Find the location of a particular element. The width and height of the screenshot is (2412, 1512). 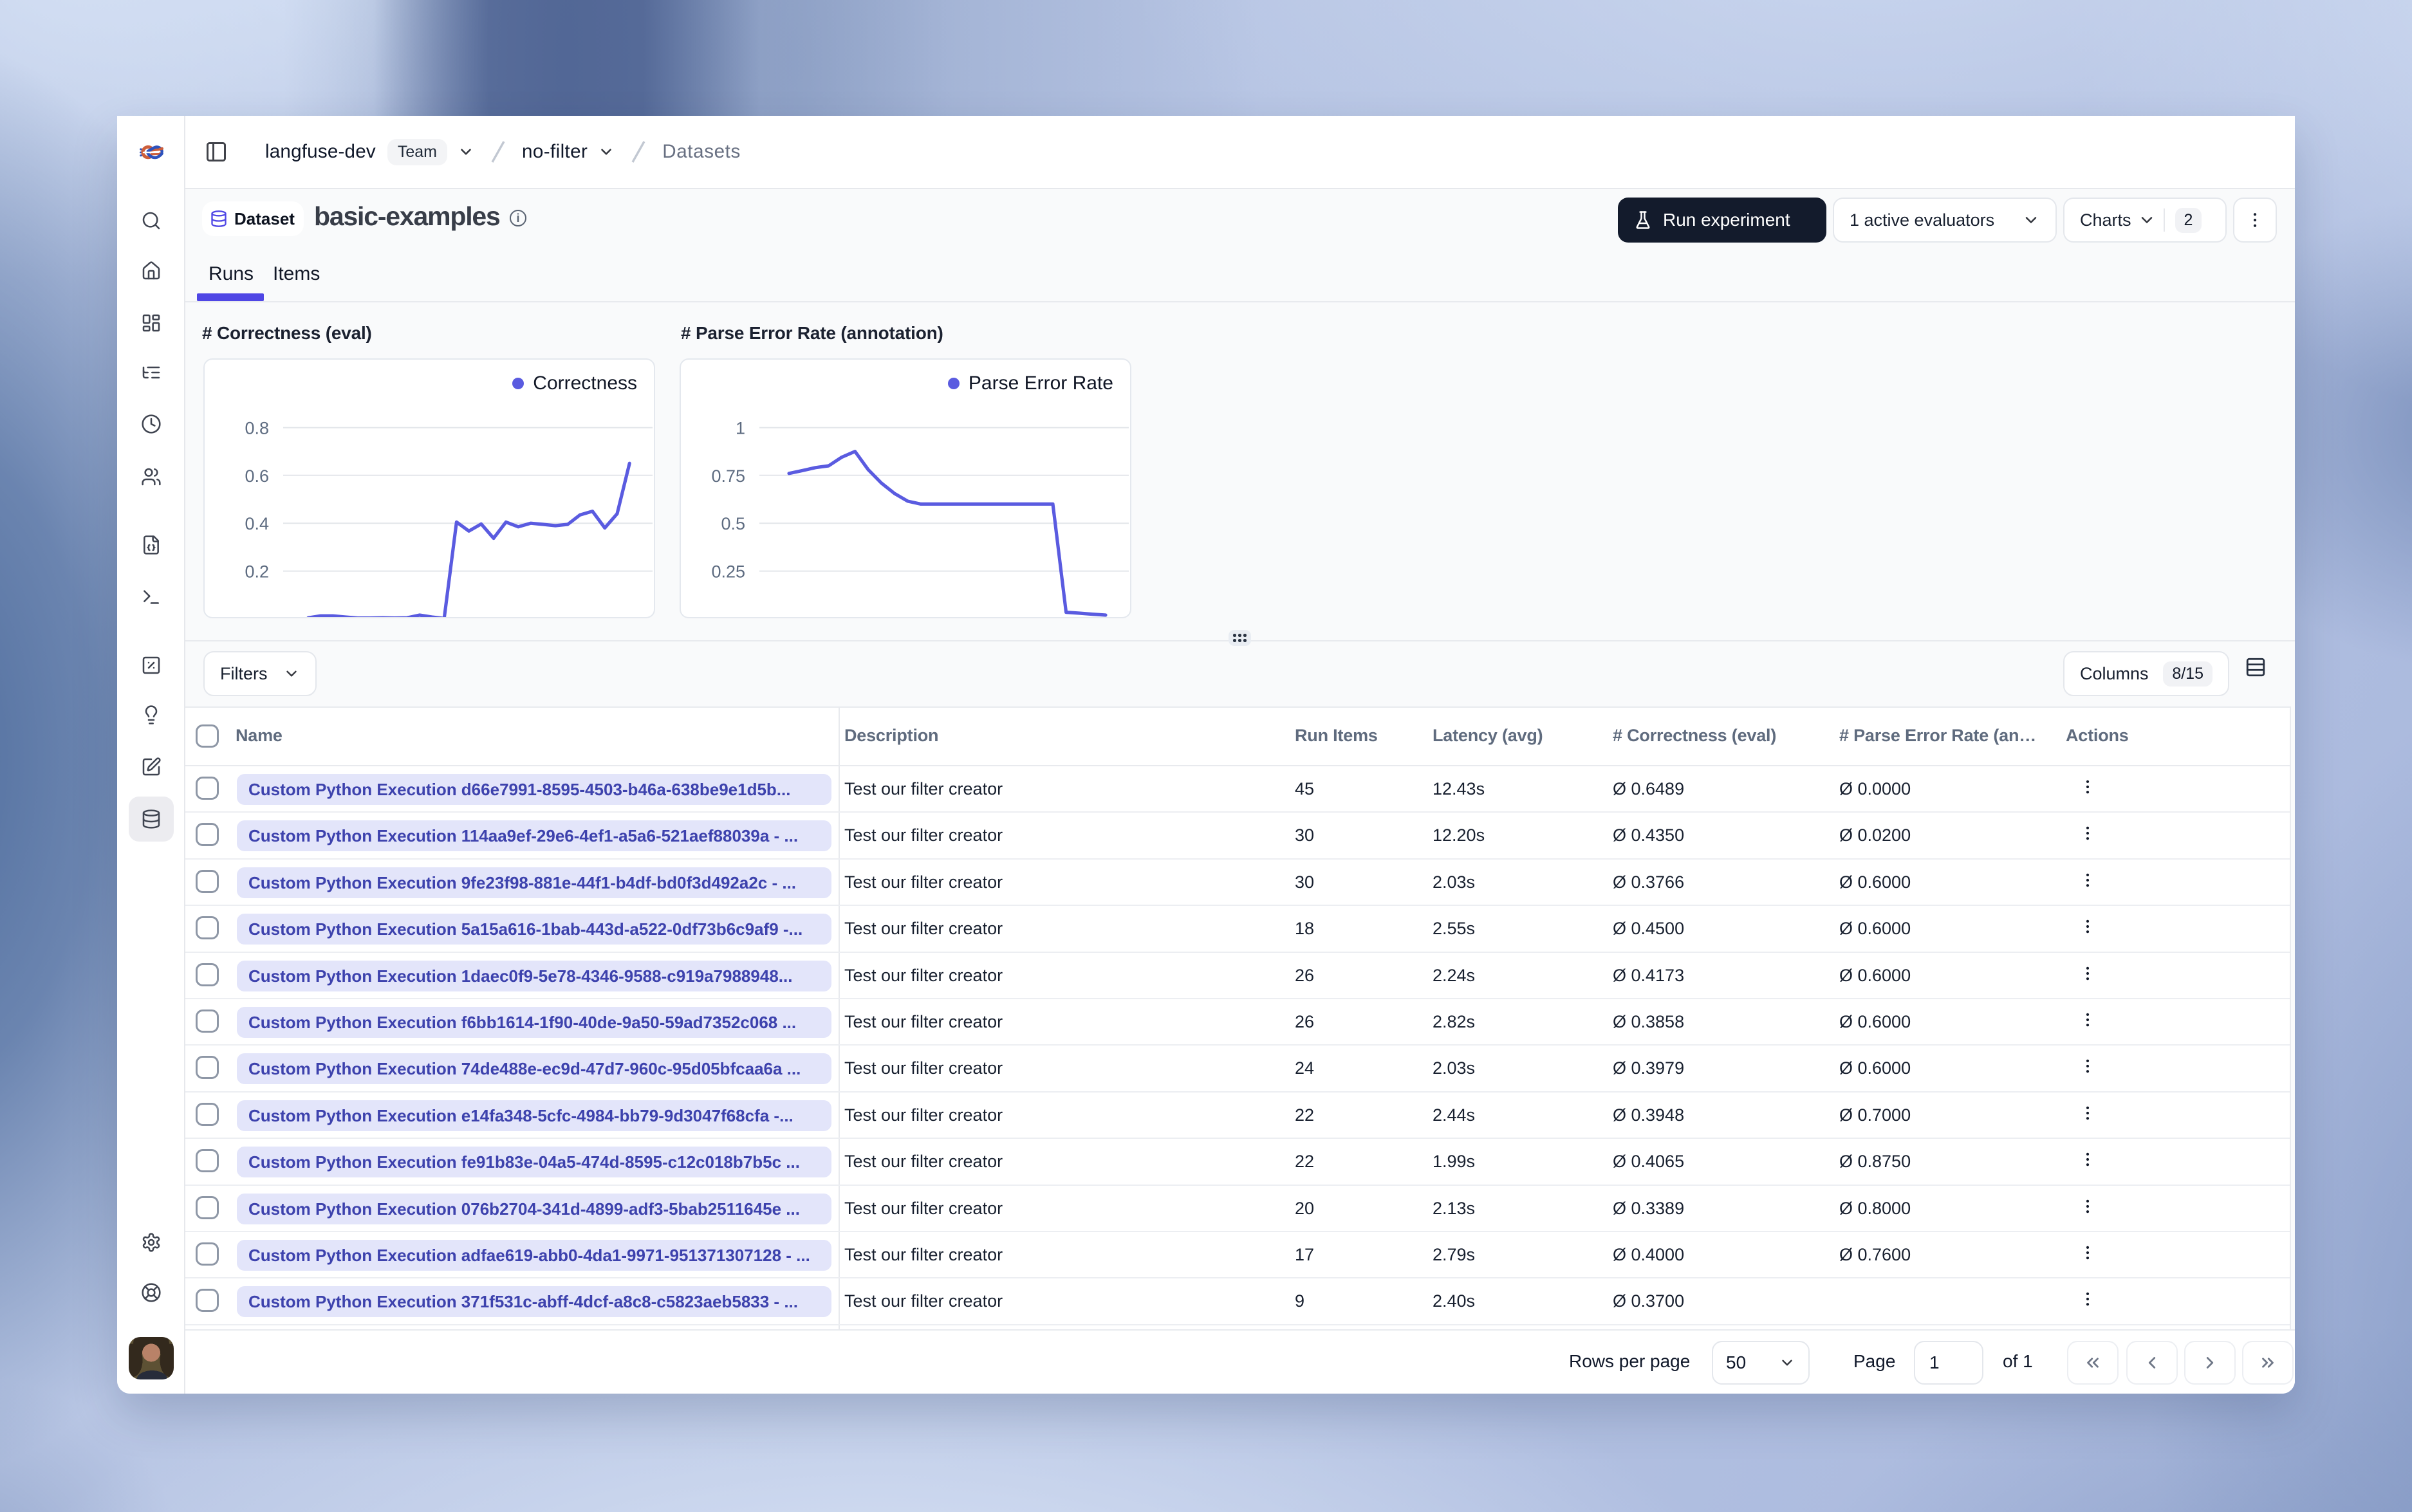

svg-text: 0.6 is located at coordinates (257, 476).